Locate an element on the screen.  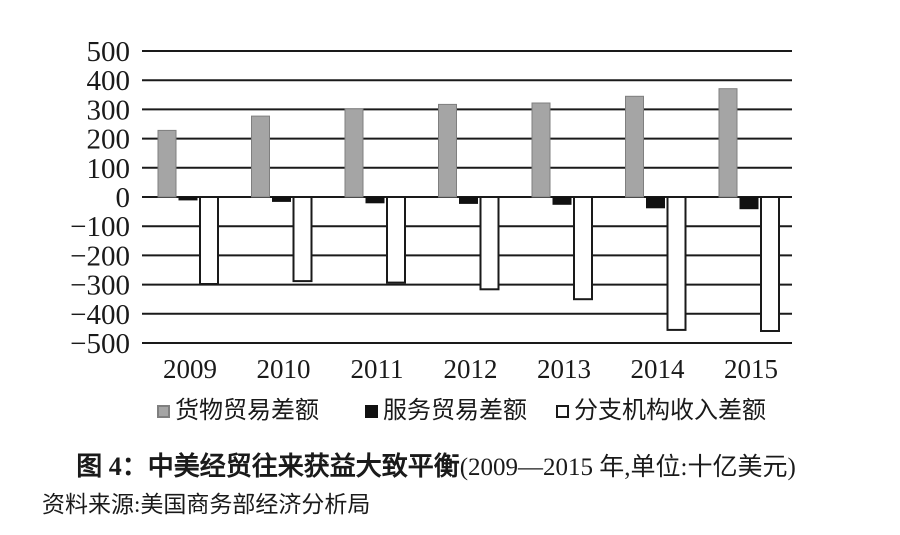
legend-item-services: 服务贸易差额 is located at coordinates (446, 411).